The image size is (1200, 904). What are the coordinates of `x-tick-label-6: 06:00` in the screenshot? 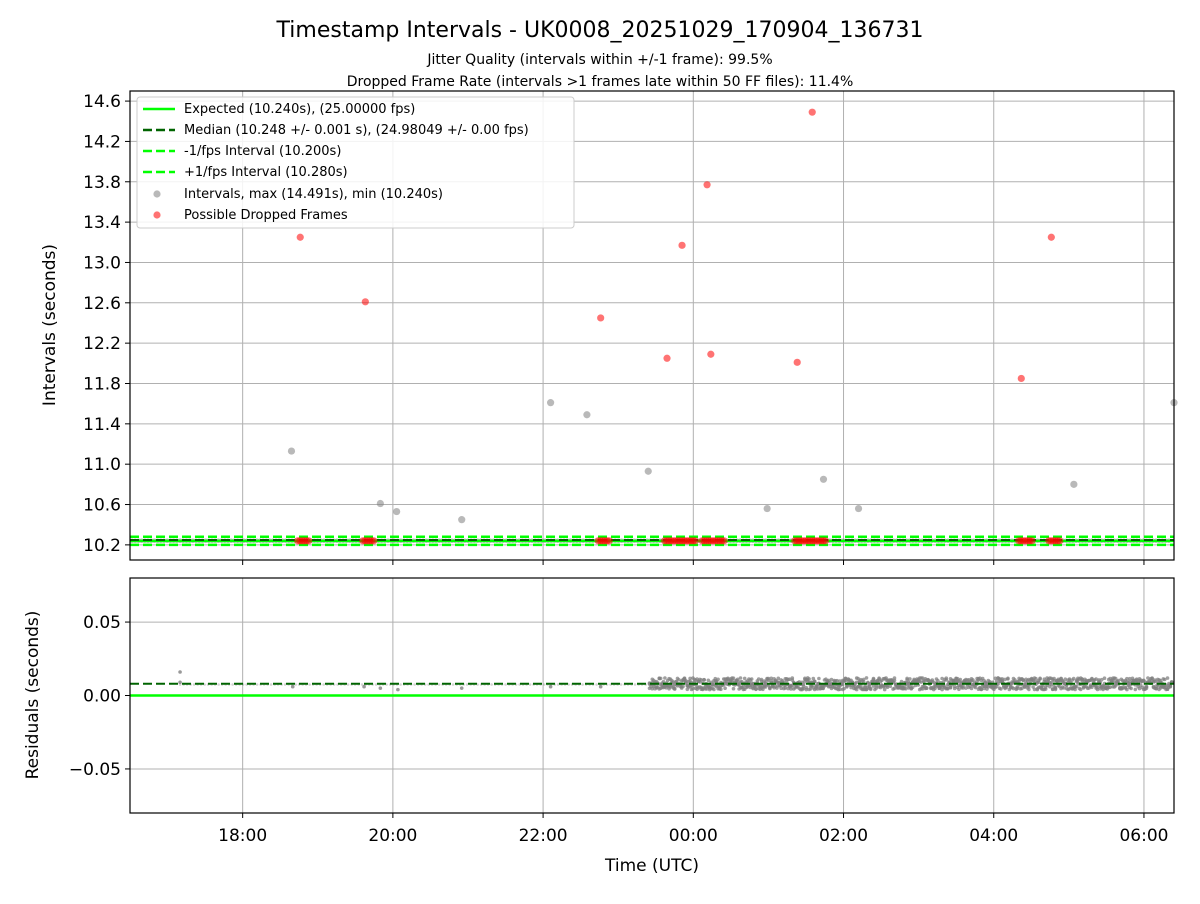 It's located at (1143, 836).